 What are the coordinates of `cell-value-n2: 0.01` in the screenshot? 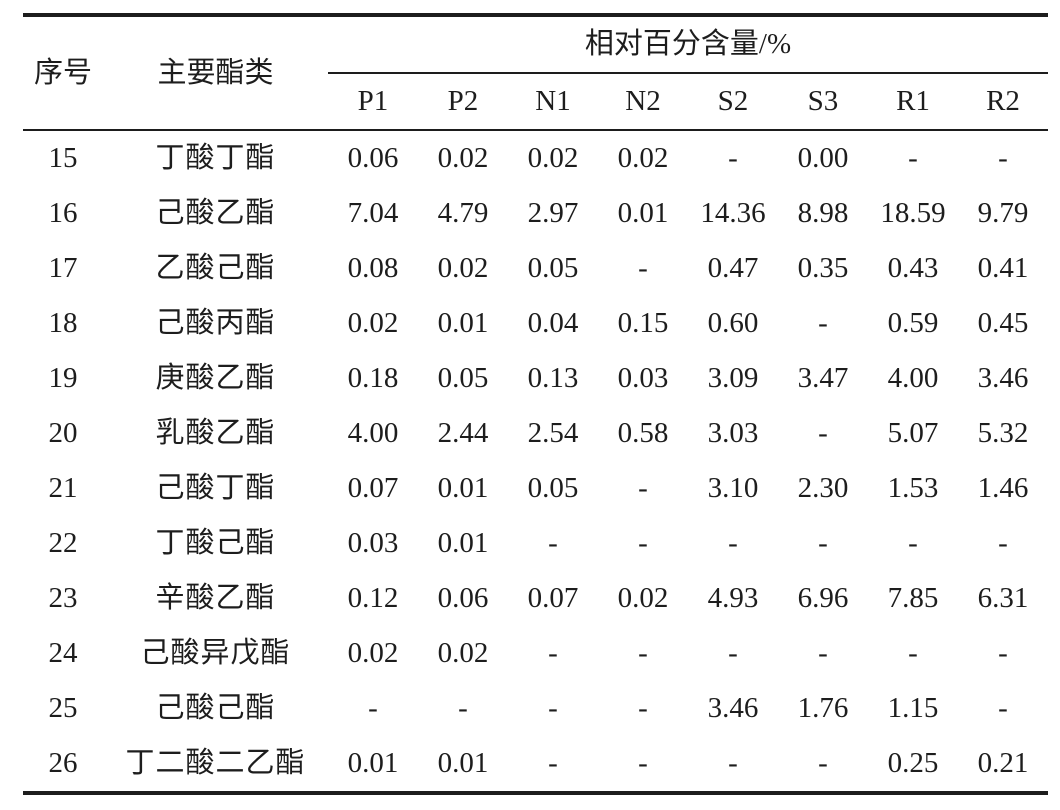 It's located at (643, 213).